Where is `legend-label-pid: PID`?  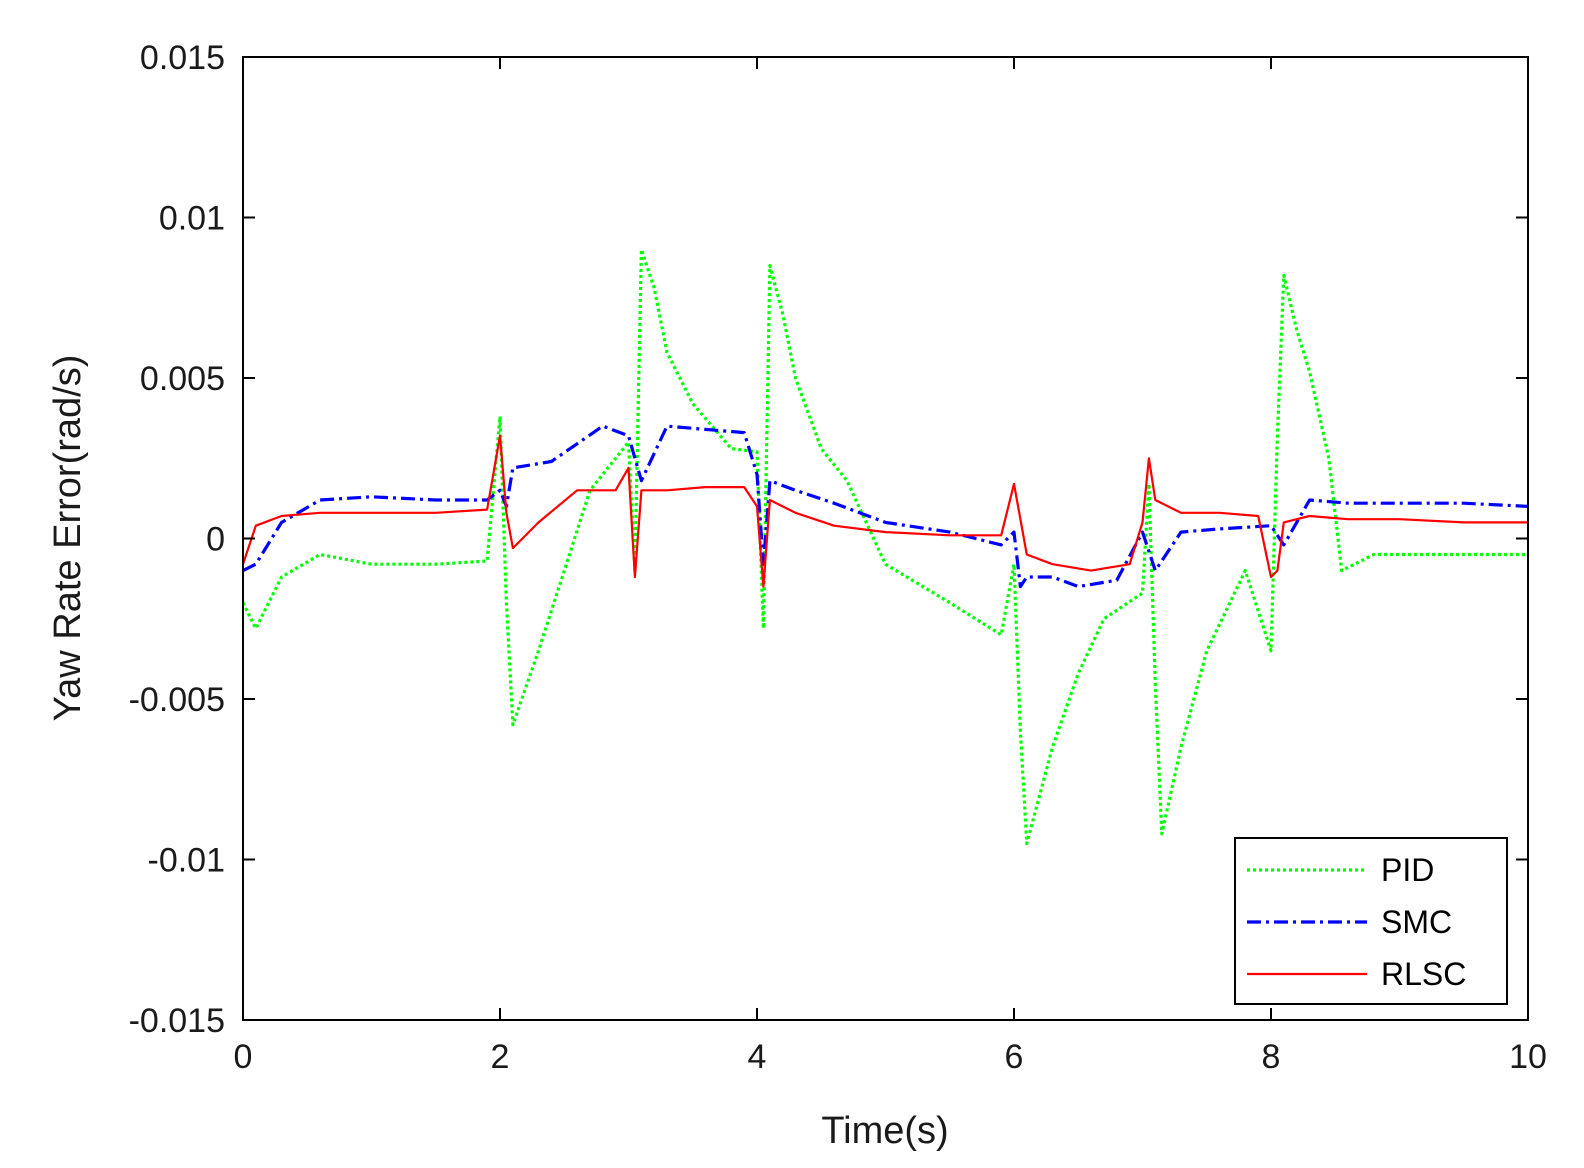
legend-label-pid: PID is located at coordinates (1407, 870).